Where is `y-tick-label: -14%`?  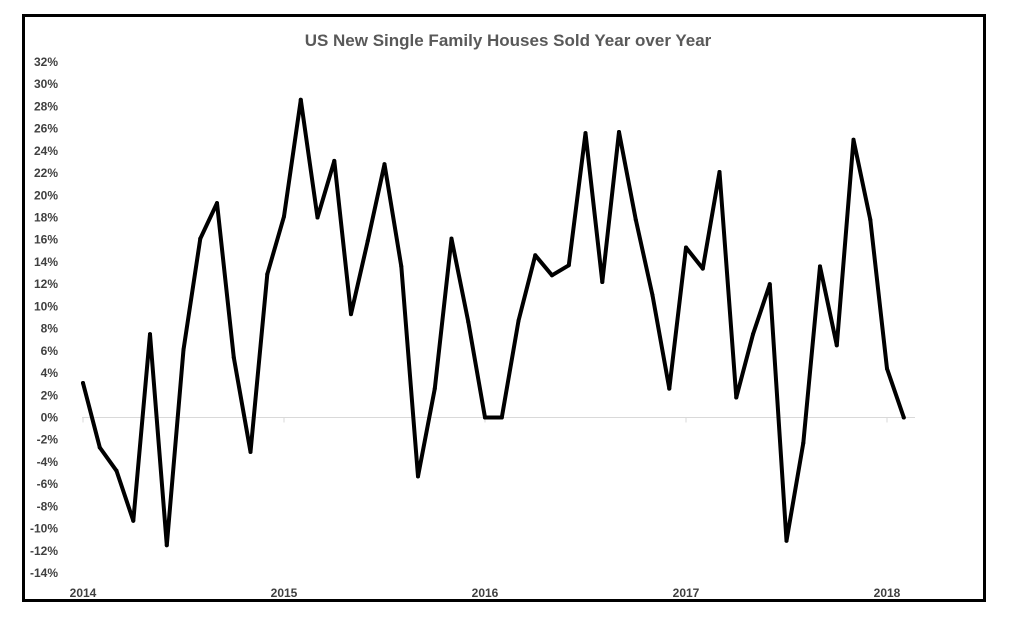
y-tick-label: -14% is located at coordinates (44, 573).